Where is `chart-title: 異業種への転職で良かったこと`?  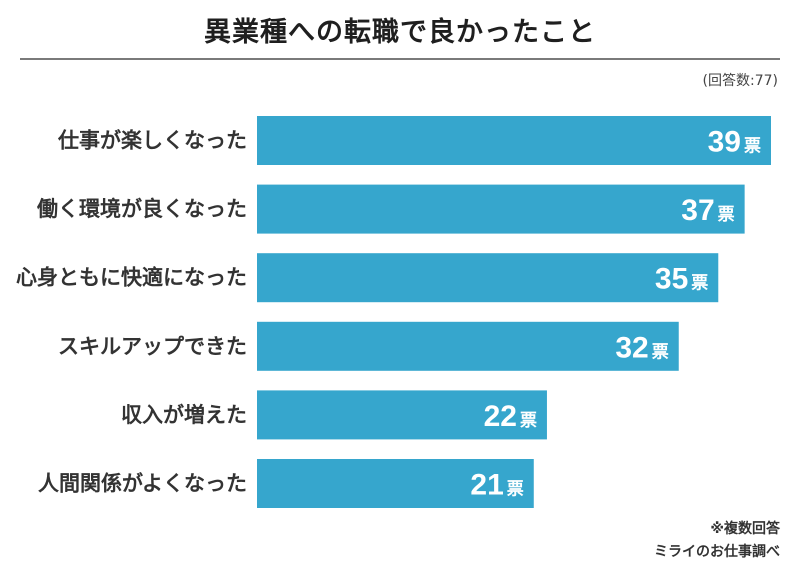 chart-title: 異業種への転職で良かったこと is located at coordinates (400, 32).